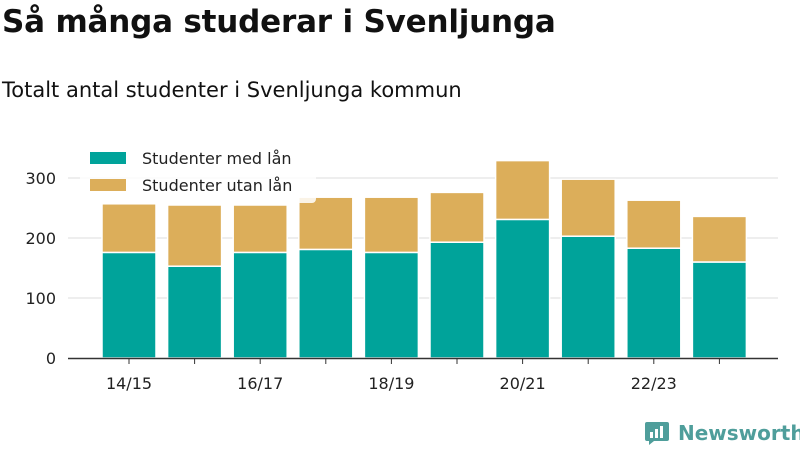 The image size is (800, 450). I want to click on legend-background, so click(198, 173).